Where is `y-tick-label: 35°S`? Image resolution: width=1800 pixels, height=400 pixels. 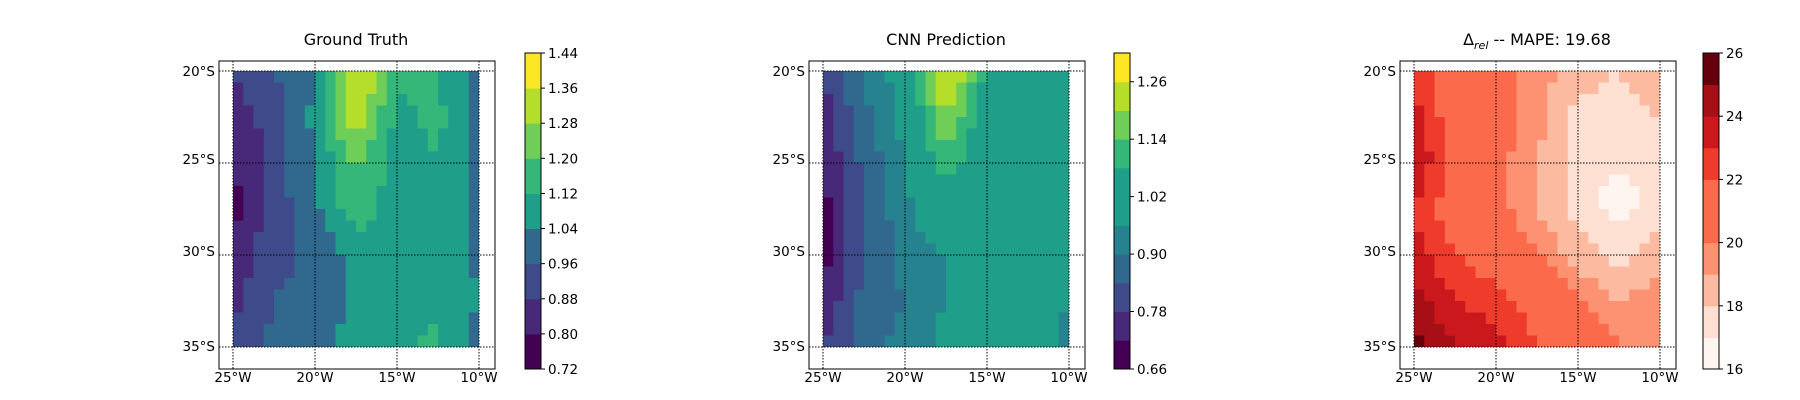 y-tick-label: 35°S is located at coordinates (199, 347).